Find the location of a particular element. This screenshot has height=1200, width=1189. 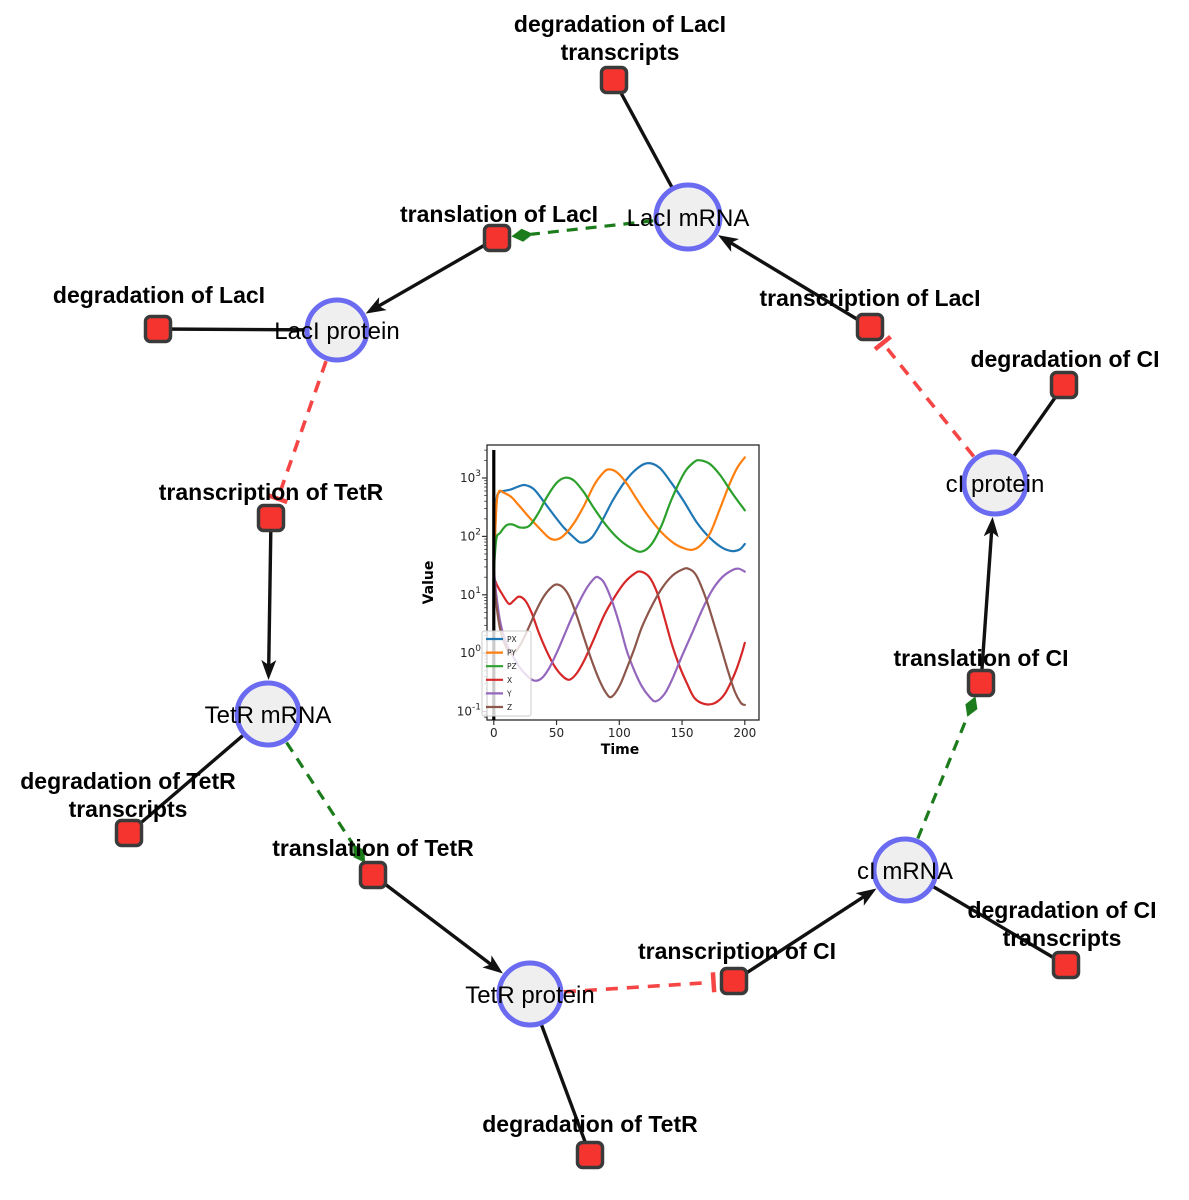

species-node-tetr_protein is located at coordinates (530, 994).